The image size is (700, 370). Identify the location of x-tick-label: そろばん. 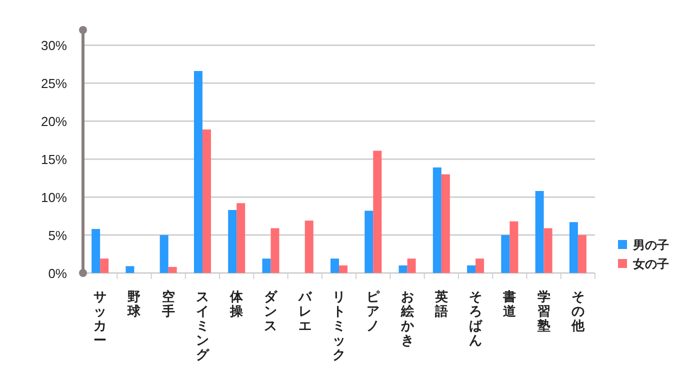
(476, 318).